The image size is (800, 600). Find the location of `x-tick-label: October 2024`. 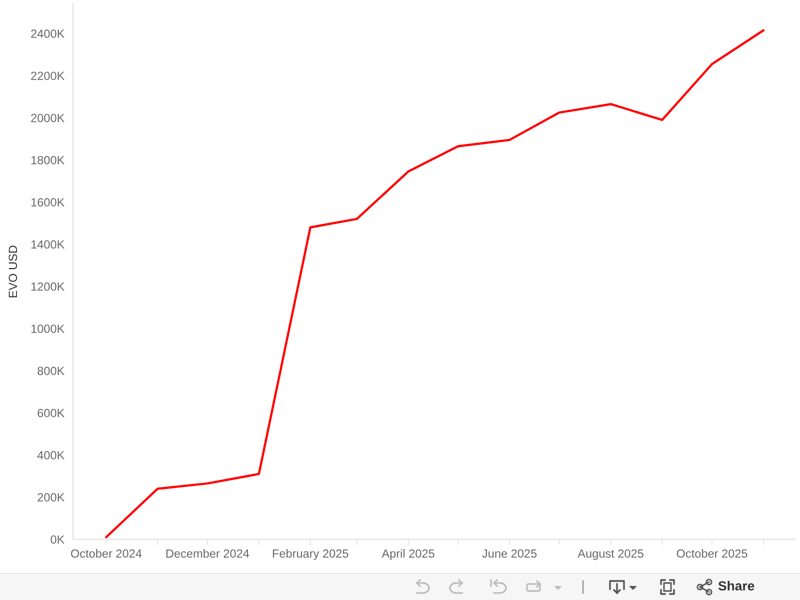

x-tick-label: October 2024 is located at coordinates (106, 553).